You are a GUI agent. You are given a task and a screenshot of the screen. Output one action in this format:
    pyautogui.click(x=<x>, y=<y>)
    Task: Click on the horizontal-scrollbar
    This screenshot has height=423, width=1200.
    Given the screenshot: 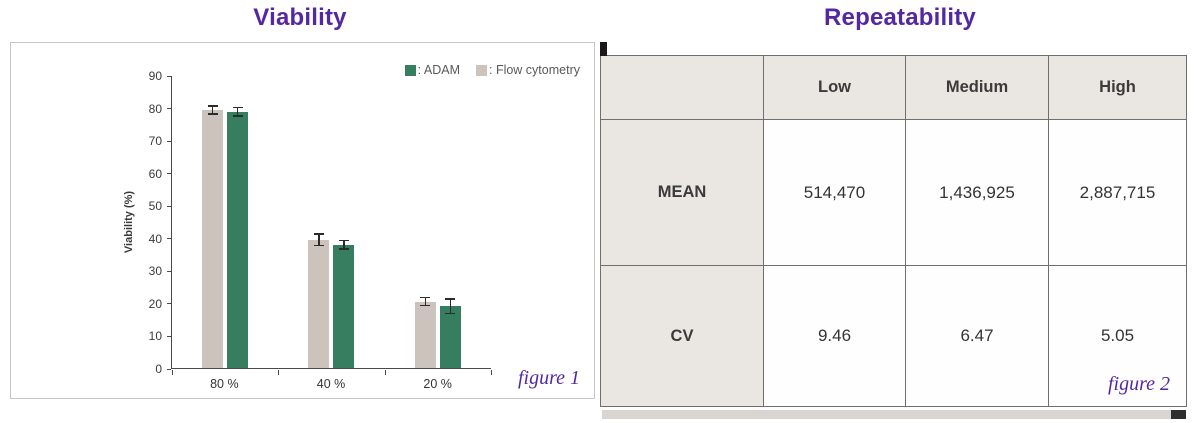 What is the action you would take?
    pyautogui.click(x=894, y=414)
    